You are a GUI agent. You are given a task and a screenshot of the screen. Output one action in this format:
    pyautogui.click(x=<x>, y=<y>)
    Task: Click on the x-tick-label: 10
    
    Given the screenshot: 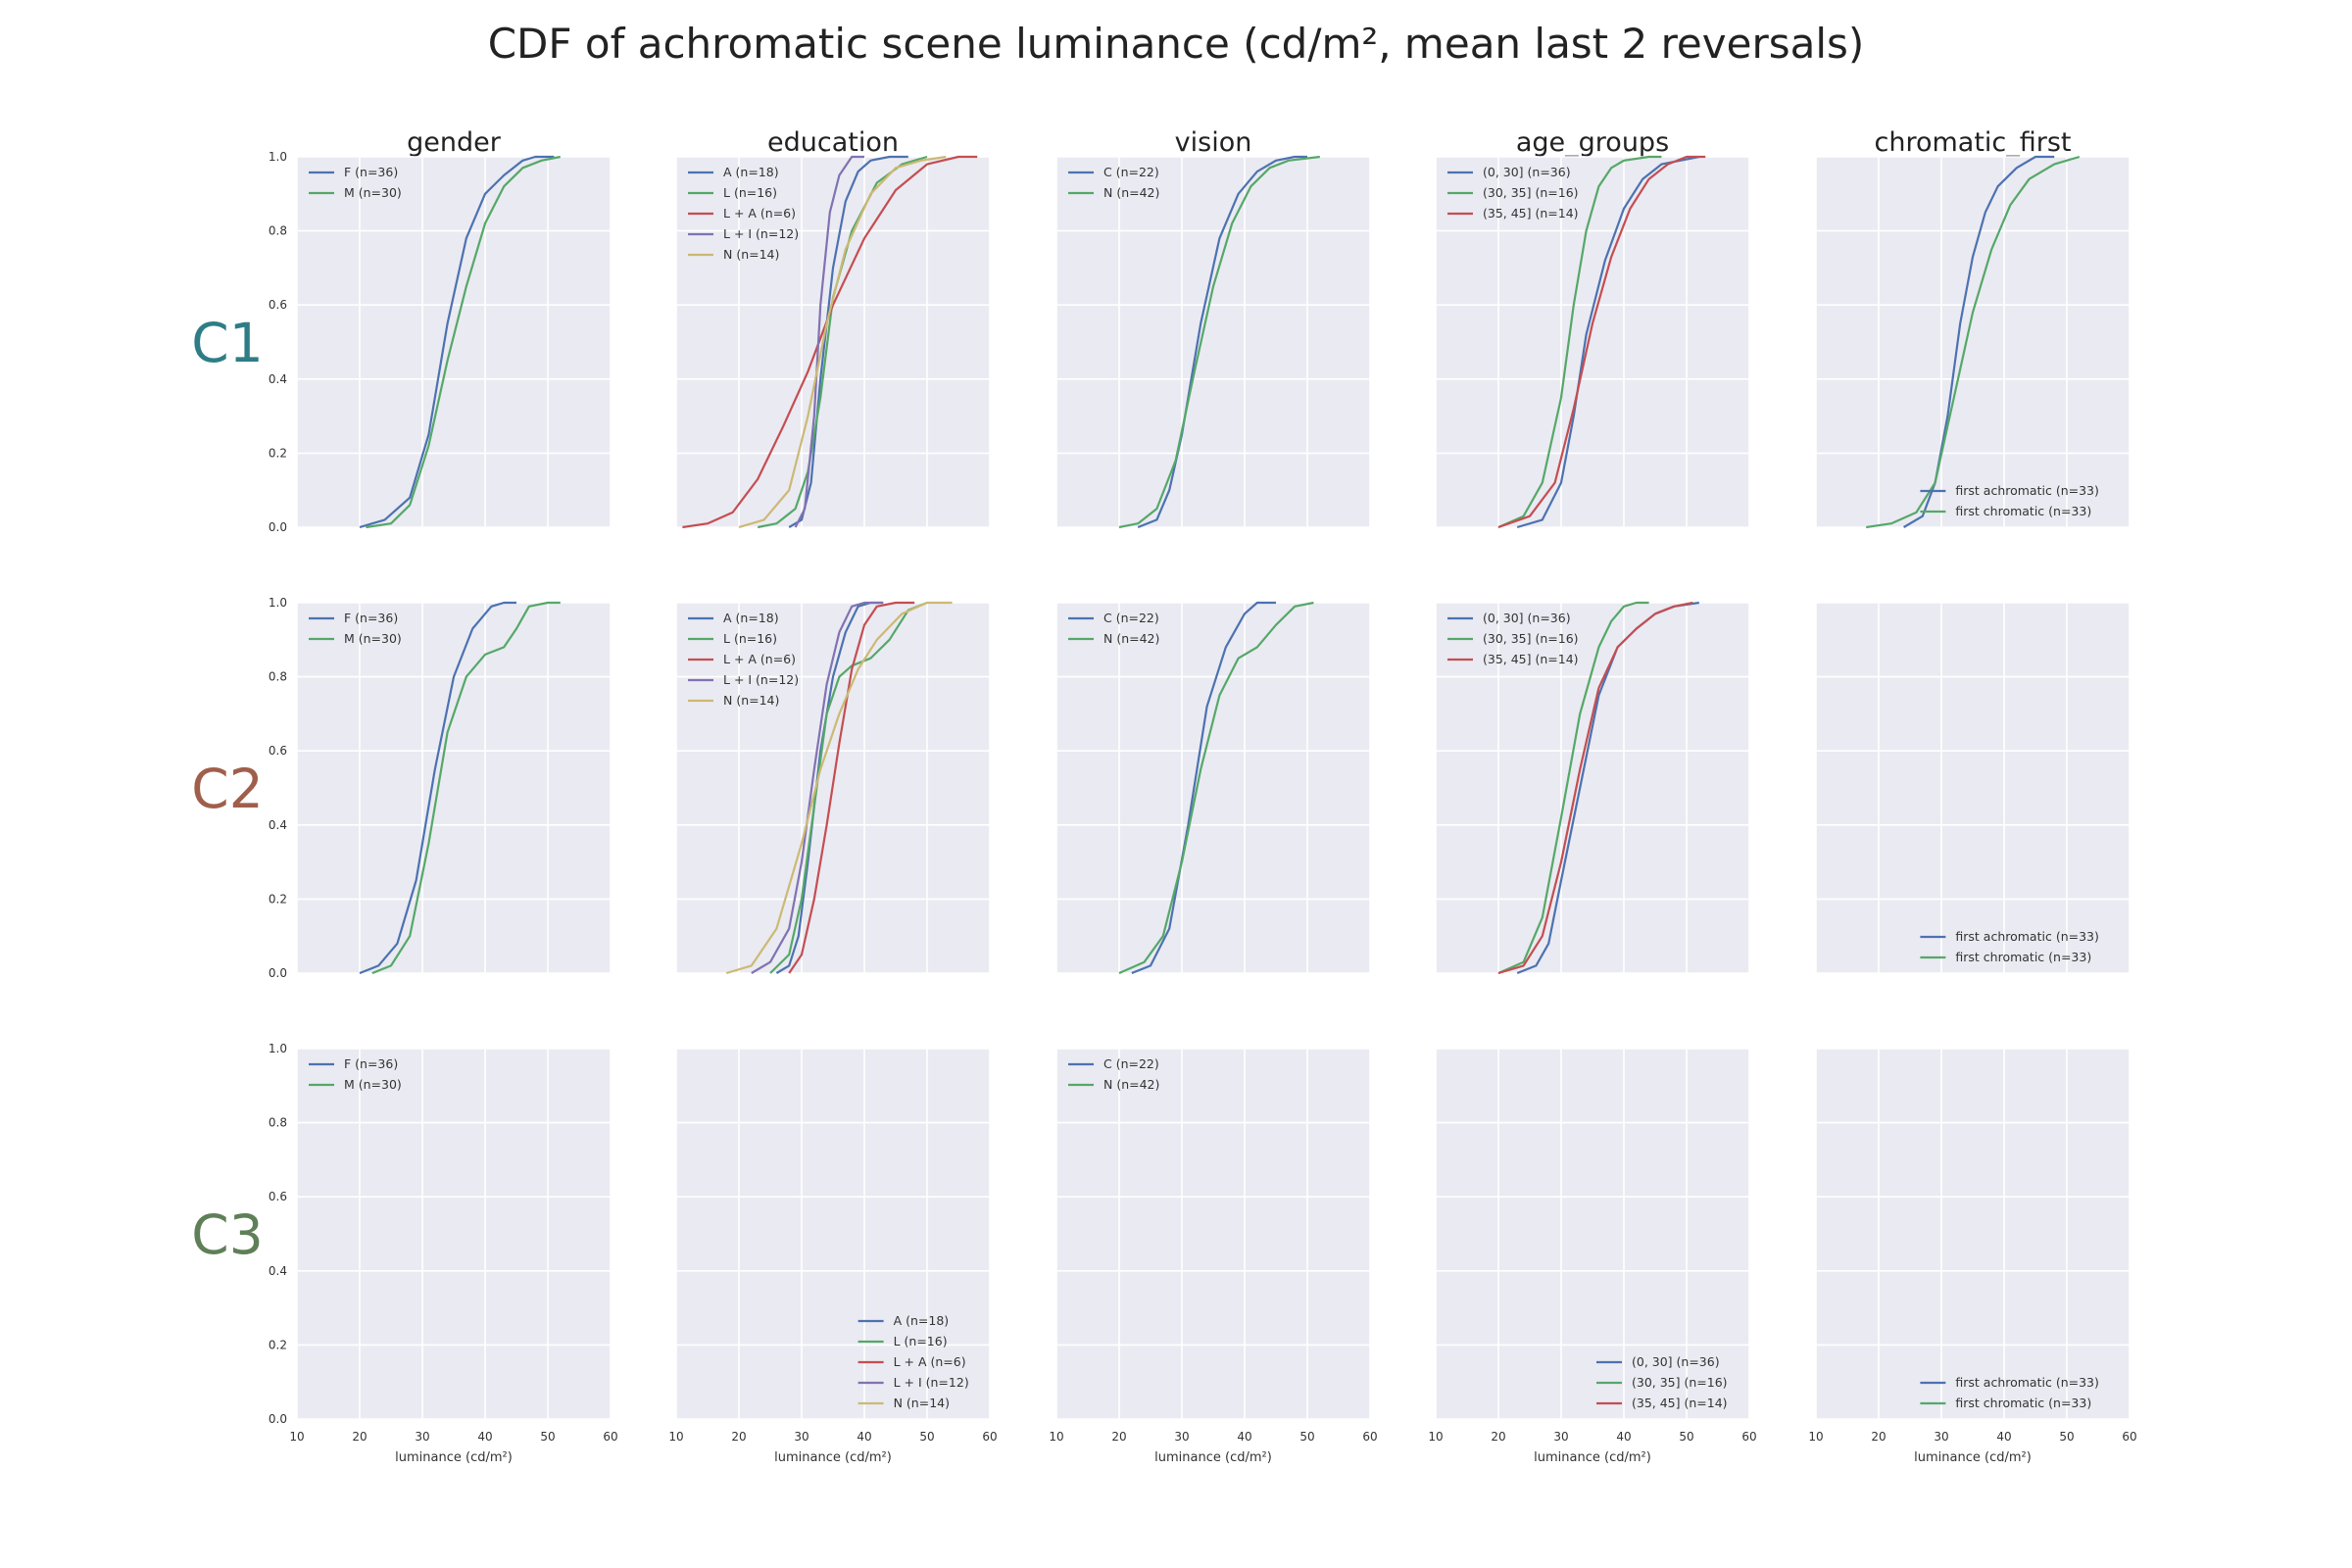 What is the action you would take?
    pyautogui.click(x=1056, y=1437)
    